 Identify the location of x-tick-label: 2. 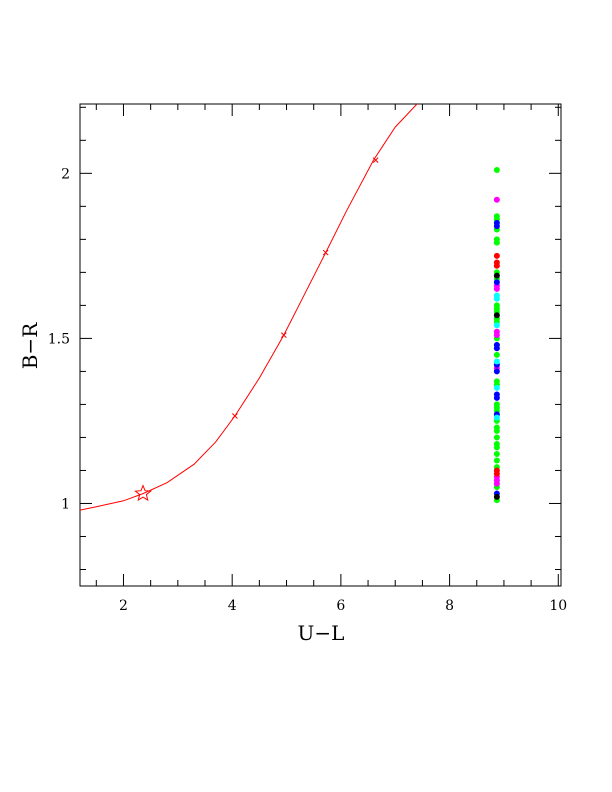
(123, 606).